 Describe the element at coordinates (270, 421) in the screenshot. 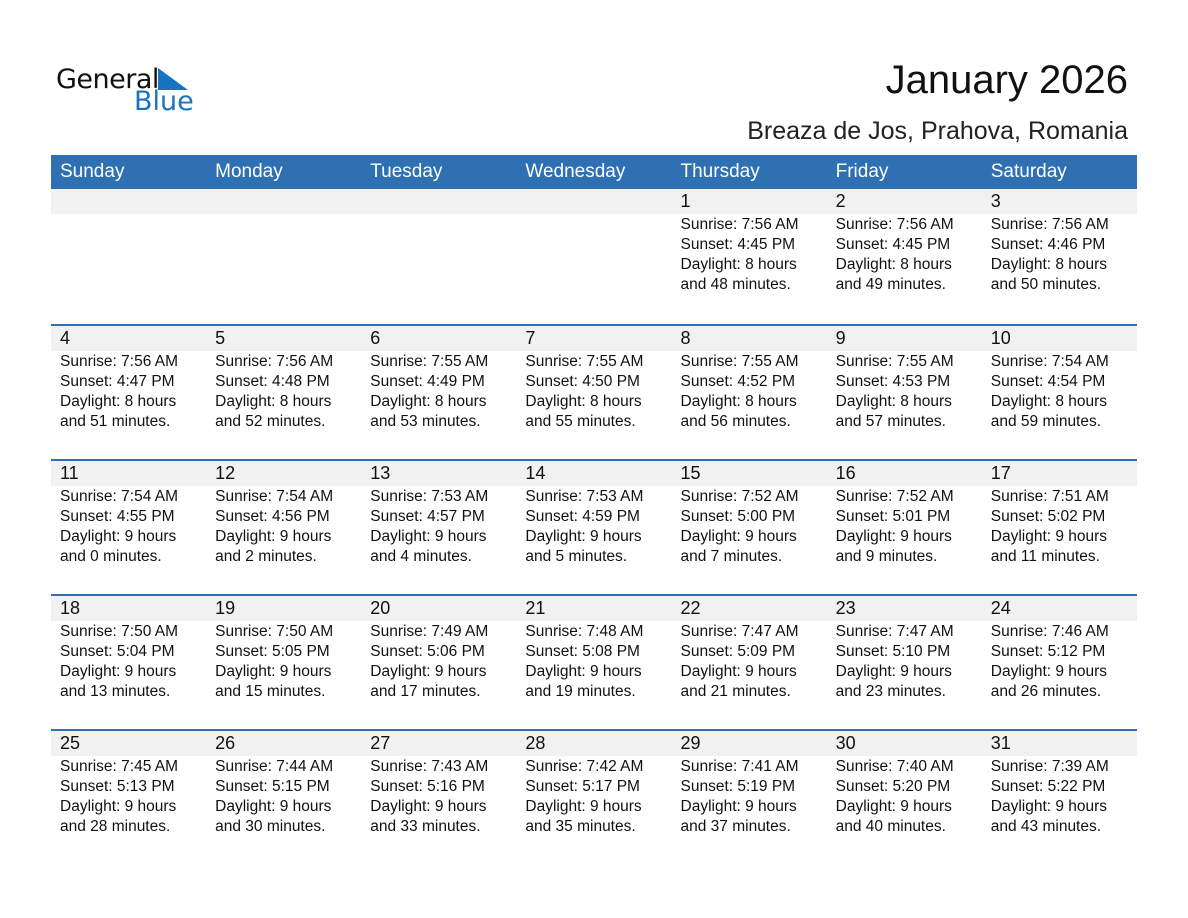

I see `daylight2-text: and 52 minutes.` at that location.